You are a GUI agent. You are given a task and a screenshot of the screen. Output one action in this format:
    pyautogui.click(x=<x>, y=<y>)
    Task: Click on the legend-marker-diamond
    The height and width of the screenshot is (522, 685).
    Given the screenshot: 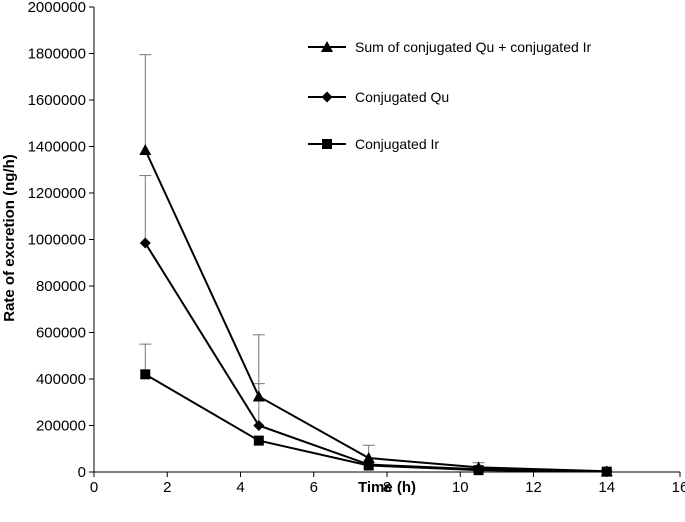 What is the action you would take?
    pyautogui.click(x=327, y=97)
    